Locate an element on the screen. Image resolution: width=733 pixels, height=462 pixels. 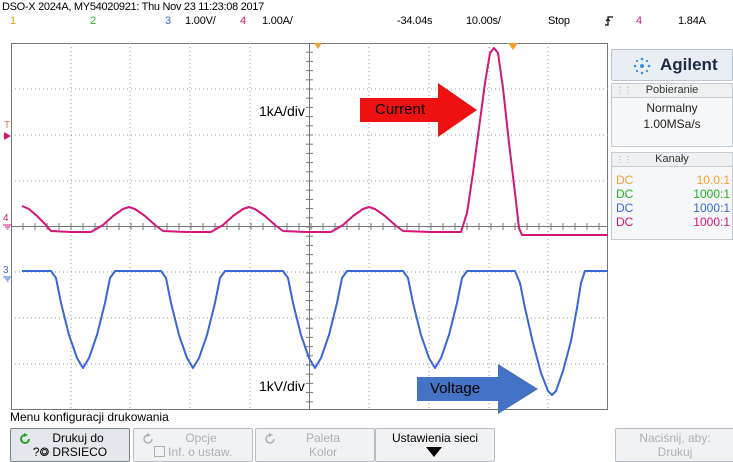
options-button: Opcje Inf. o ustaw. is located at coordinates (193, 445).